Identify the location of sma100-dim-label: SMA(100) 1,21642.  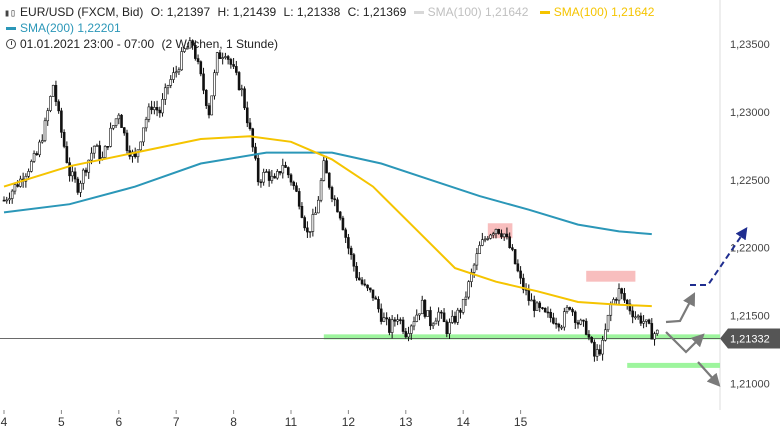
(478, 12).